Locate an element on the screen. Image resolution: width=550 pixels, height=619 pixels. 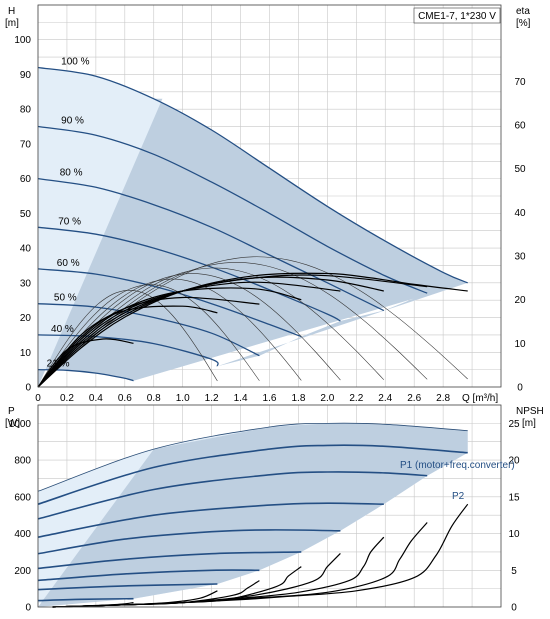
y-tick-label: 200 is located at coordinates (22, 571).